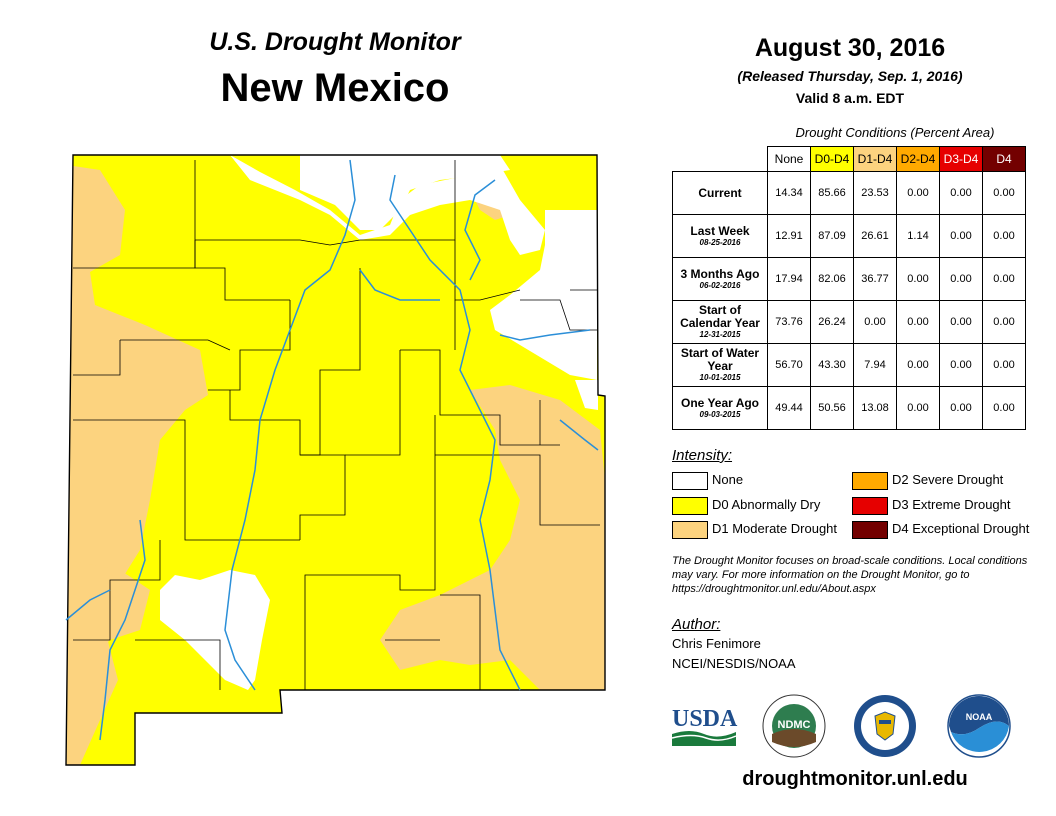  I want to click on legend-label-d1: D1 Moderate Drought, so click(775, 528).